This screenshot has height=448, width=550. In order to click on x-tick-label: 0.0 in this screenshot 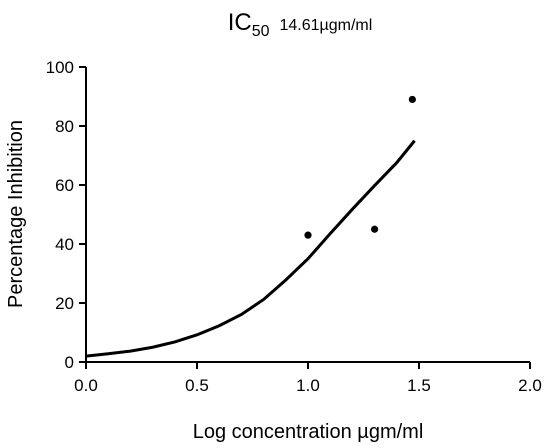, I will do `click(86, 385)`.